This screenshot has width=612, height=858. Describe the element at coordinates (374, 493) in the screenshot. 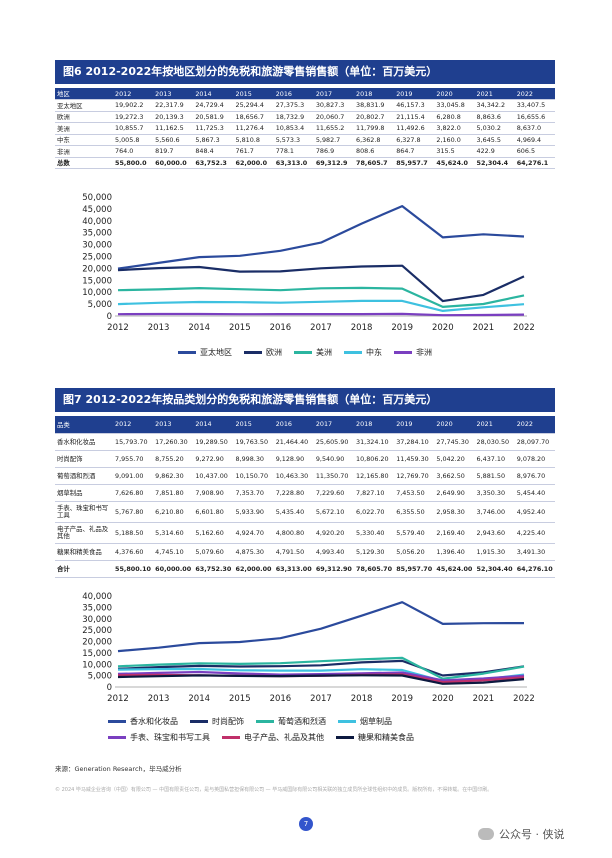

I see `table-cell: 7,827.10` at that location.